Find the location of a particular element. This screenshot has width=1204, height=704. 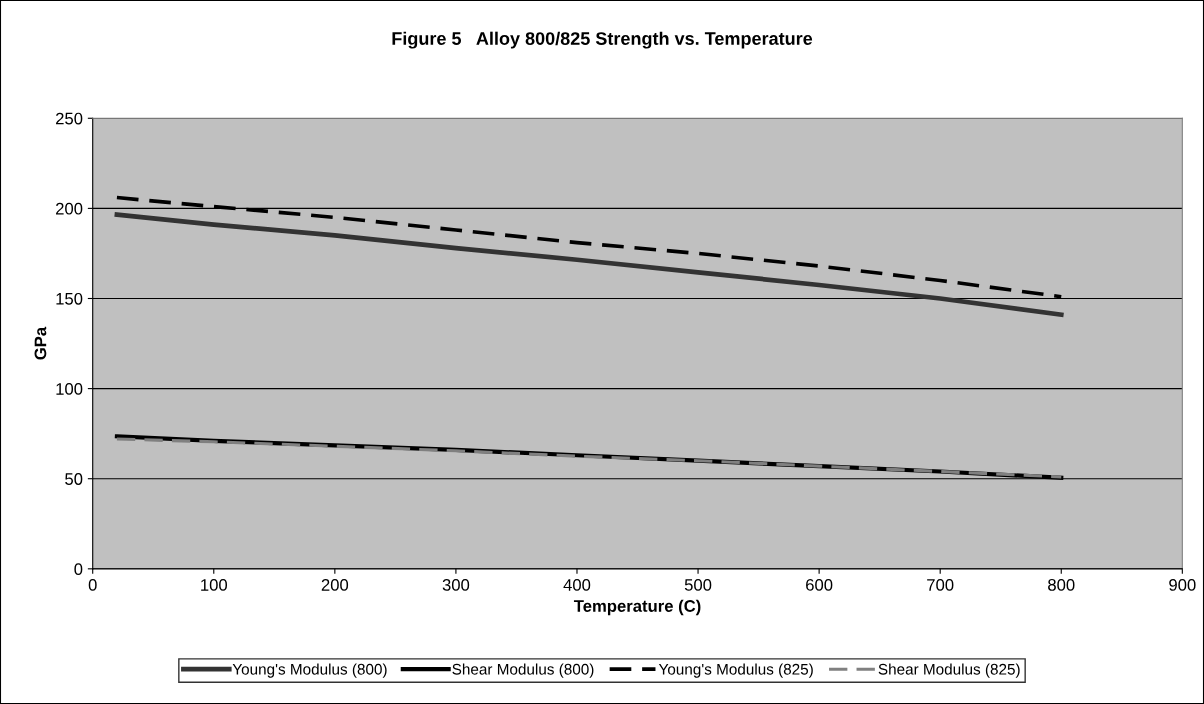

y-tick-label: 100 is located at coordinates (69, 389).